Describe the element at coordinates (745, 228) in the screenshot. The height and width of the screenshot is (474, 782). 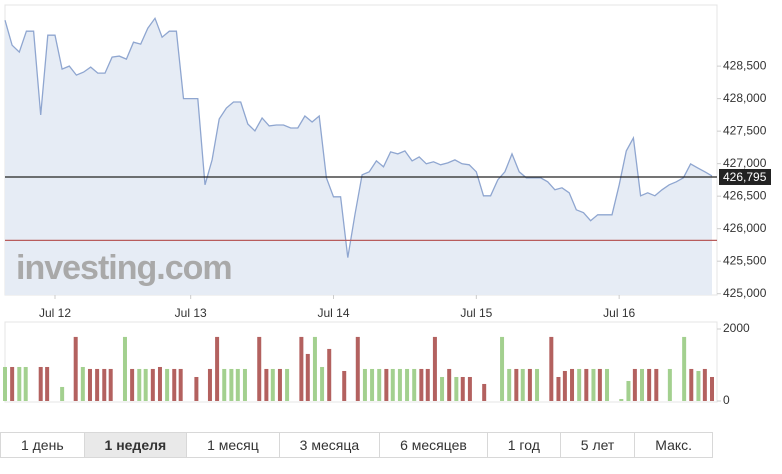
I see `y-tick-label: 426,000` at that location.